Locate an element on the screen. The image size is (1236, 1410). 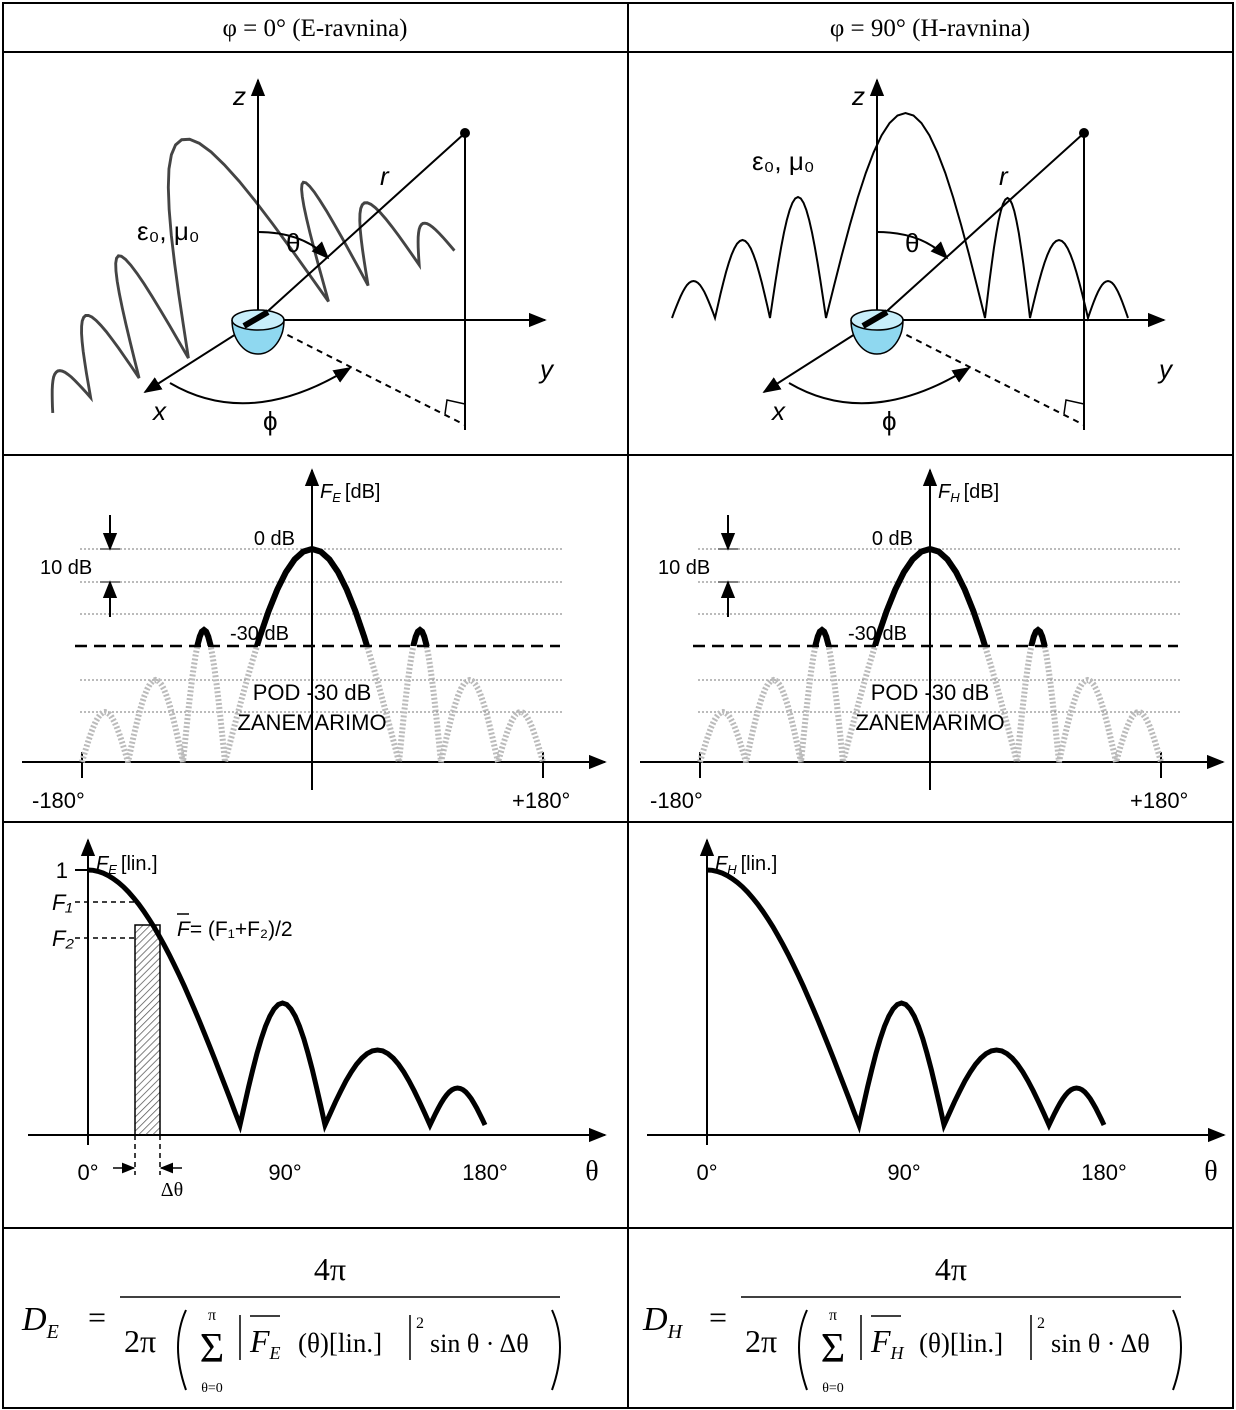
phi-arc is located at coordinates (879, 386).